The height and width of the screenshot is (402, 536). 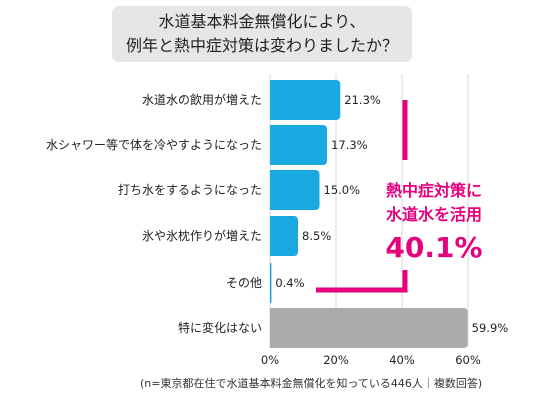 I want to click on category-label: 水シャワー等で体を冷やすようになった, so click(x=154, y=145).